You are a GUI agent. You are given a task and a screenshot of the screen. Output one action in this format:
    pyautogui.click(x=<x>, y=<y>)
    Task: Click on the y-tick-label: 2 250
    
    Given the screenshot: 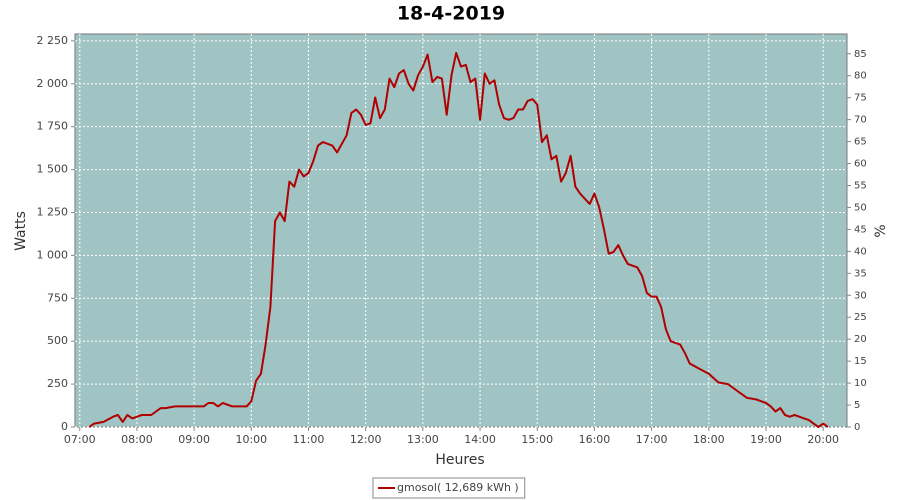 What is the action you would take?
    pyautogui.click(x=53, y=40)
    